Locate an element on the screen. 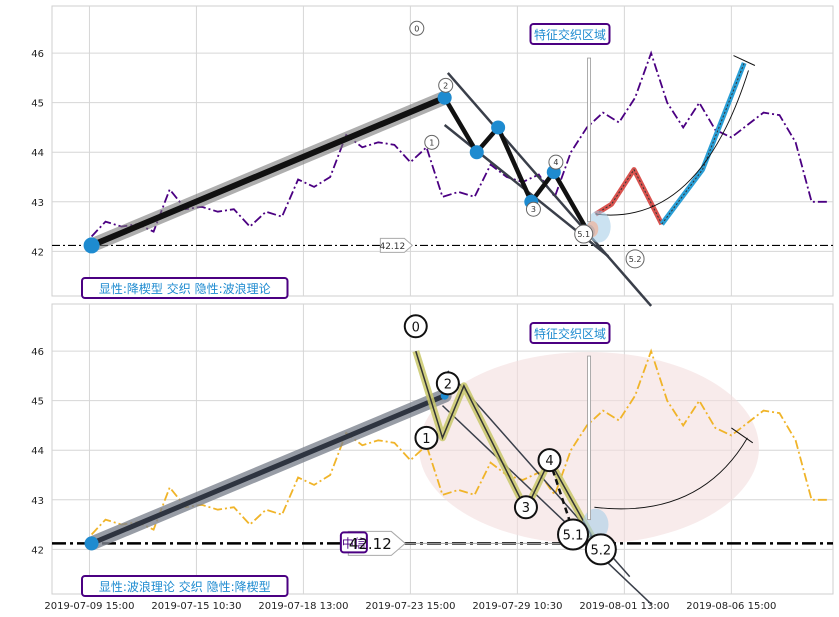 This screenshot has height=617, width=839. start-marker is located at coordinates (91, 543).